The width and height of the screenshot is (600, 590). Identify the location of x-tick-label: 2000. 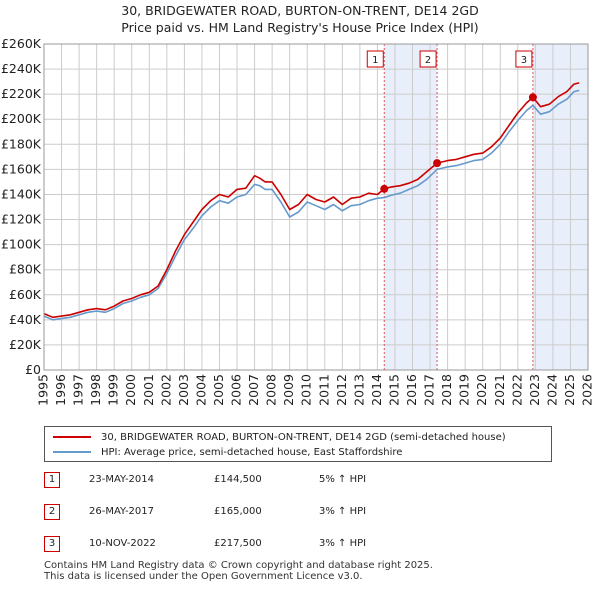
(130, 390).